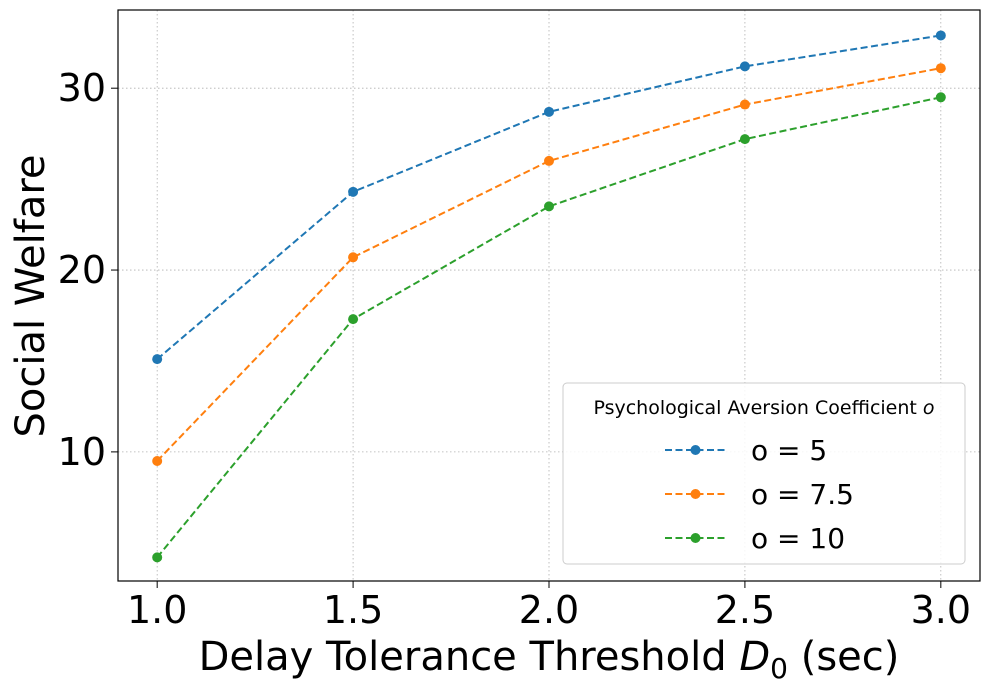  What do you see at coordinates (549, 610) in the screenshot?
I see `x-tick-label: 2.0` at bounding box center [549, 610].